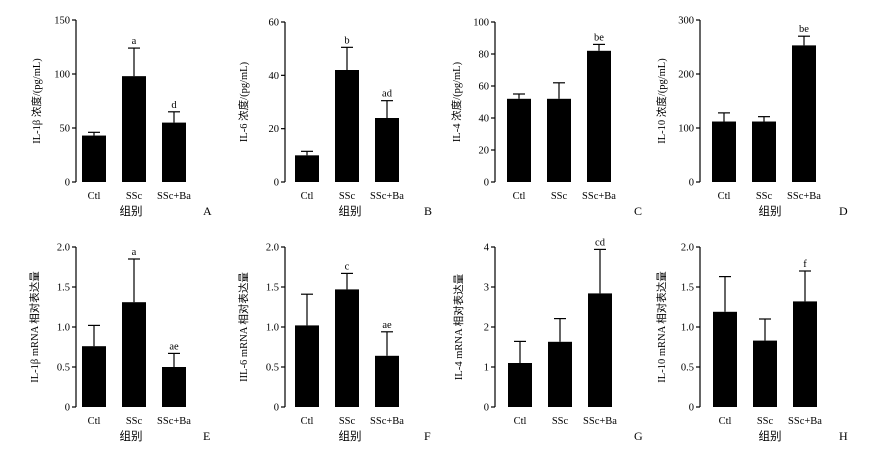 The height and width of the screenshot is (458, 875). Describe the element at coordinates (428, 211) in the screenshot. I see `panel-letter: B` at that location.